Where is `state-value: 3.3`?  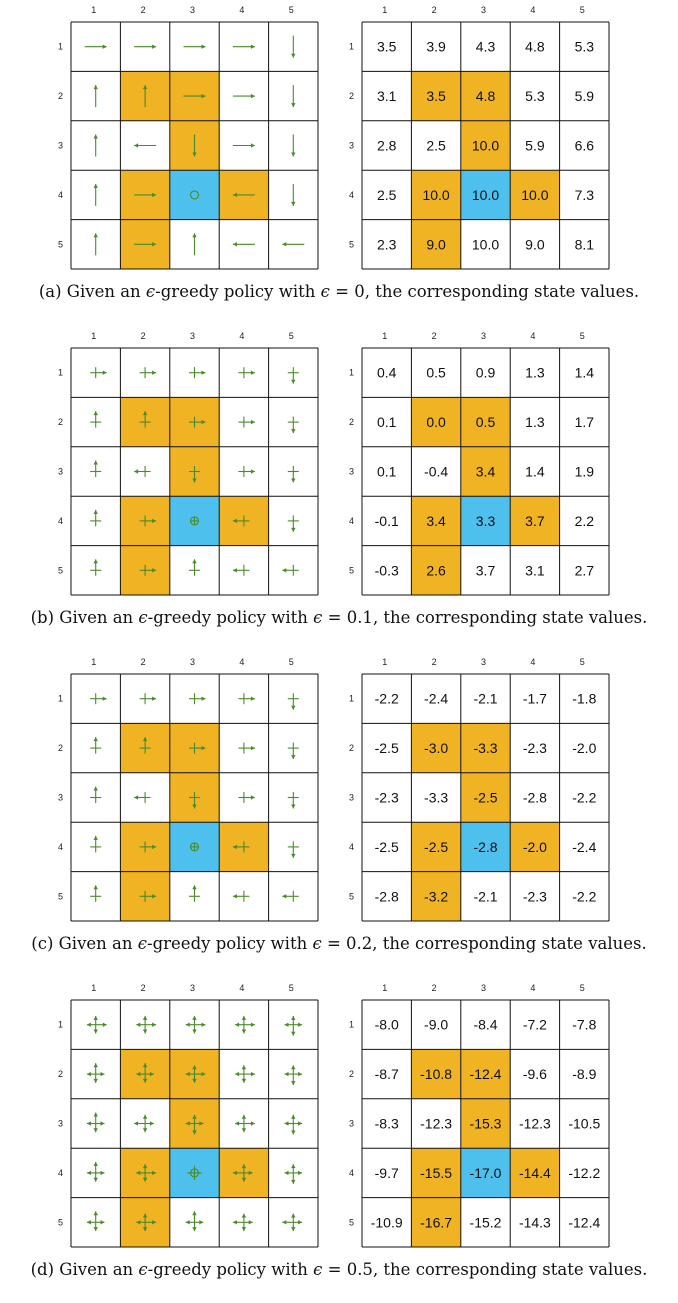 state-value: 3.3 is located at coordinates (486, 521).